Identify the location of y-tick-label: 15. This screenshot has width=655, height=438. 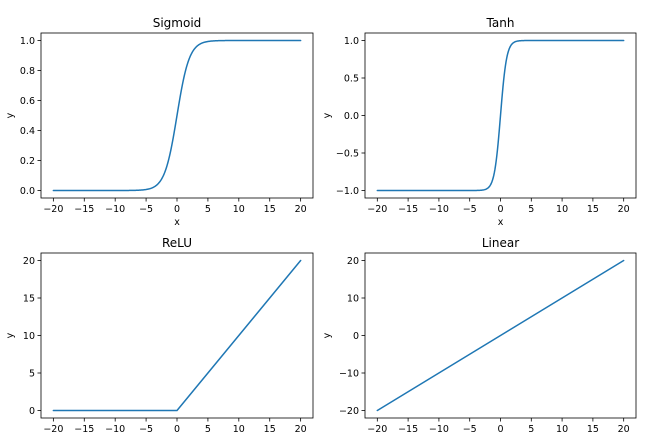
(29, 299).